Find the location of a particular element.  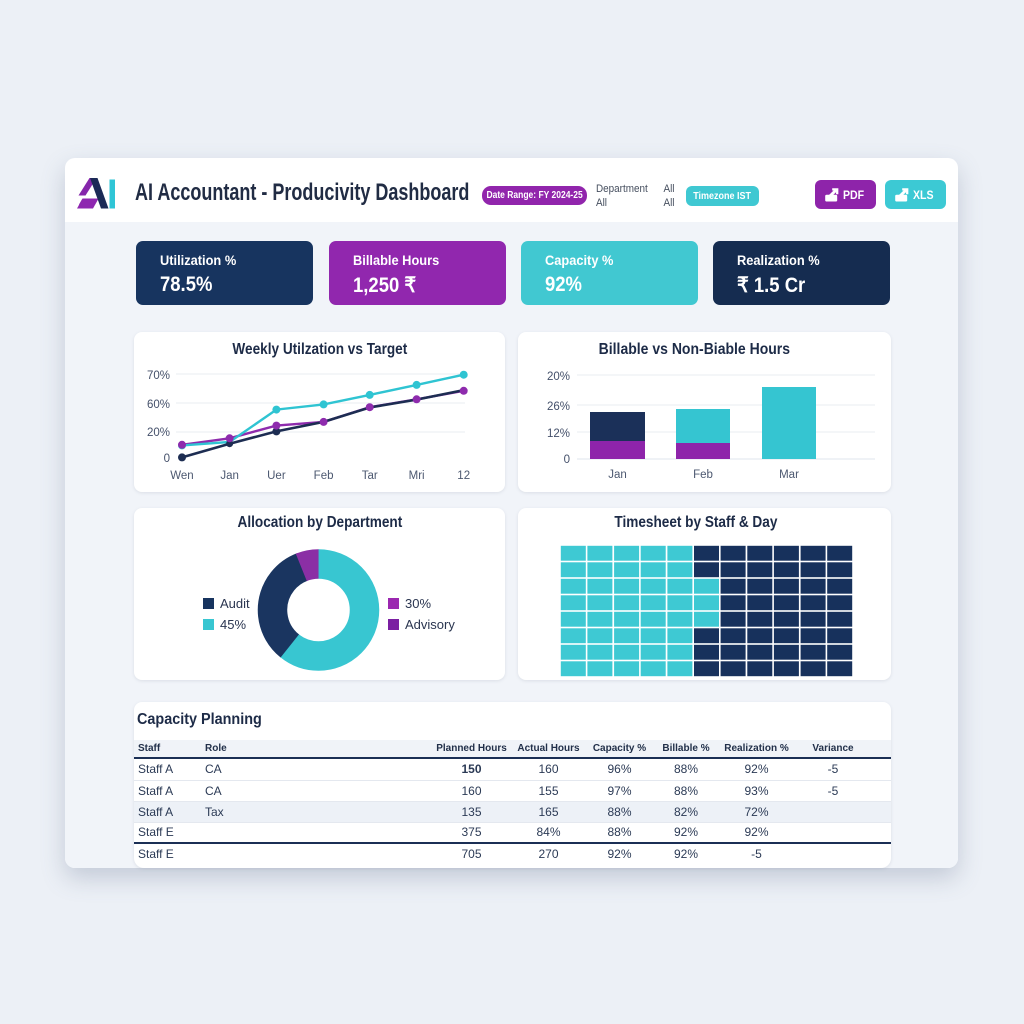

svg-text: 45% is located at coordinates (233, 624).